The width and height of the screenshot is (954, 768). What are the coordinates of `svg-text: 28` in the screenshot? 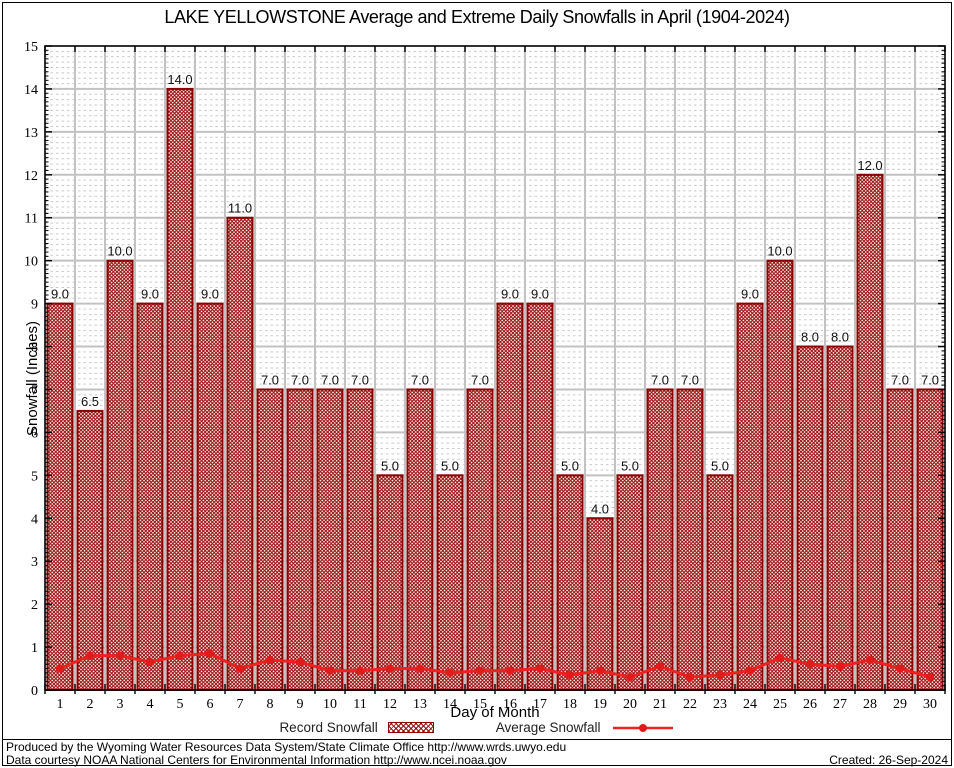 It's located at (870, 704).